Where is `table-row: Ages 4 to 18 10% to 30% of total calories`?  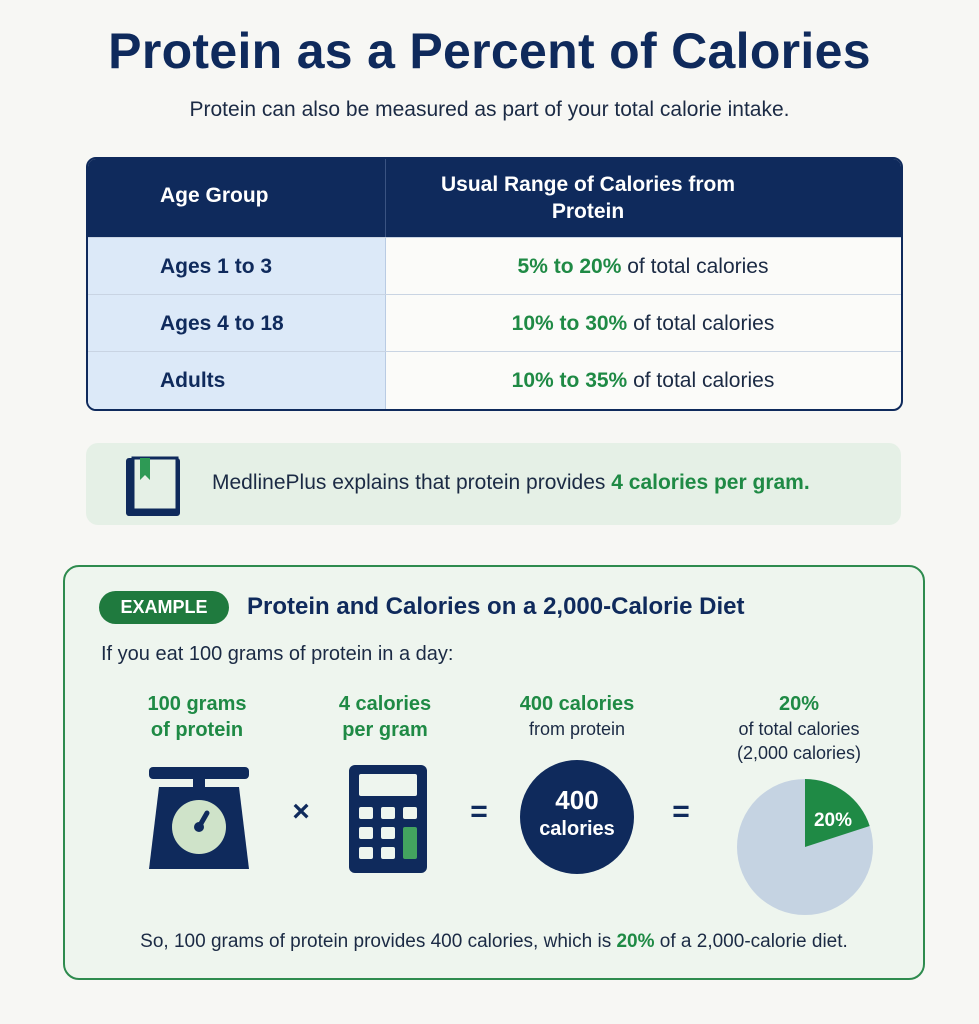 table-row: Ages 4 to 18 10% to 30% of total calories is located at coordinates (494, 323).